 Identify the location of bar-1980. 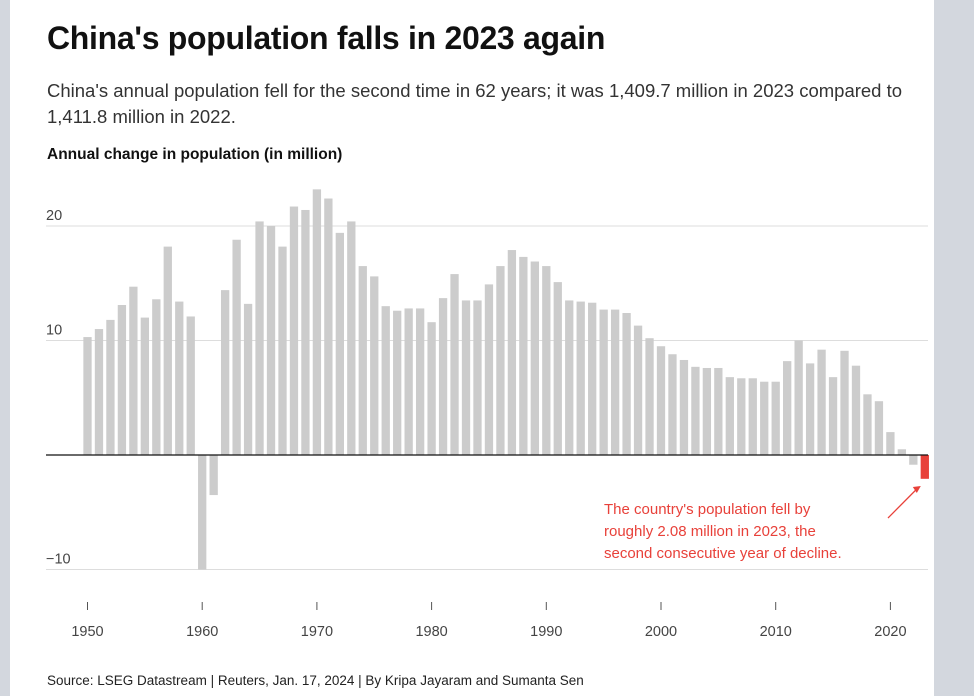
(431, 388).